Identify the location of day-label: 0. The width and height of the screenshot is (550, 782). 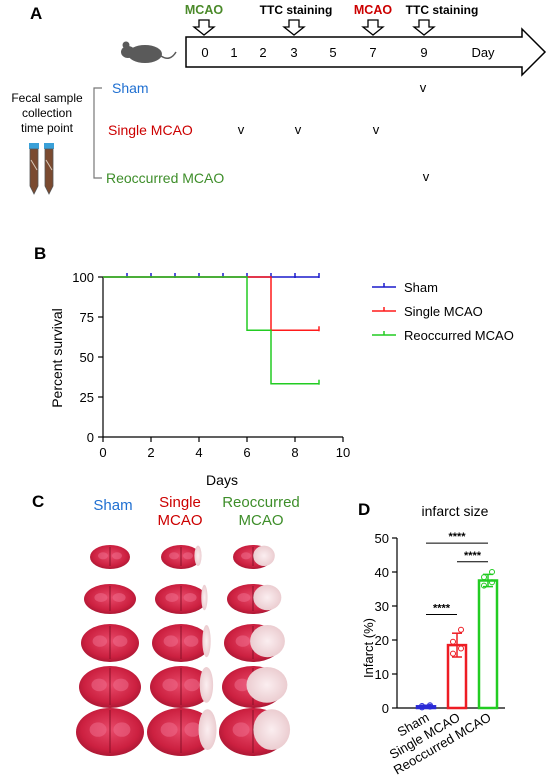
(204, 52).